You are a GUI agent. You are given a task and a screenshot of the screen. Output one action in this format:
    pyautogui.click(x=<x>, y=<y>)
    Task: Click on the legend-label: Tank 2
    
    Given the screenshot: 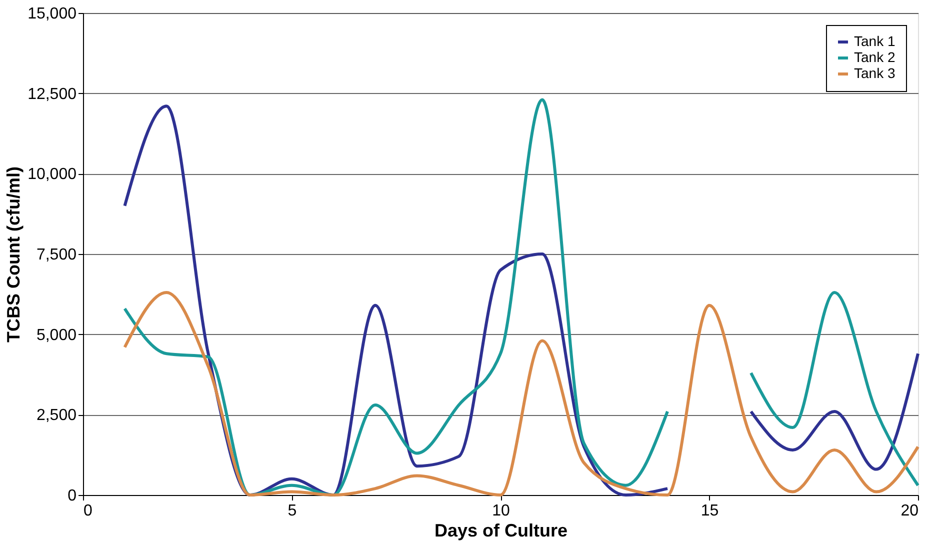 What is the action you would take?
    pyautogui.click(x=875, y=57)
    